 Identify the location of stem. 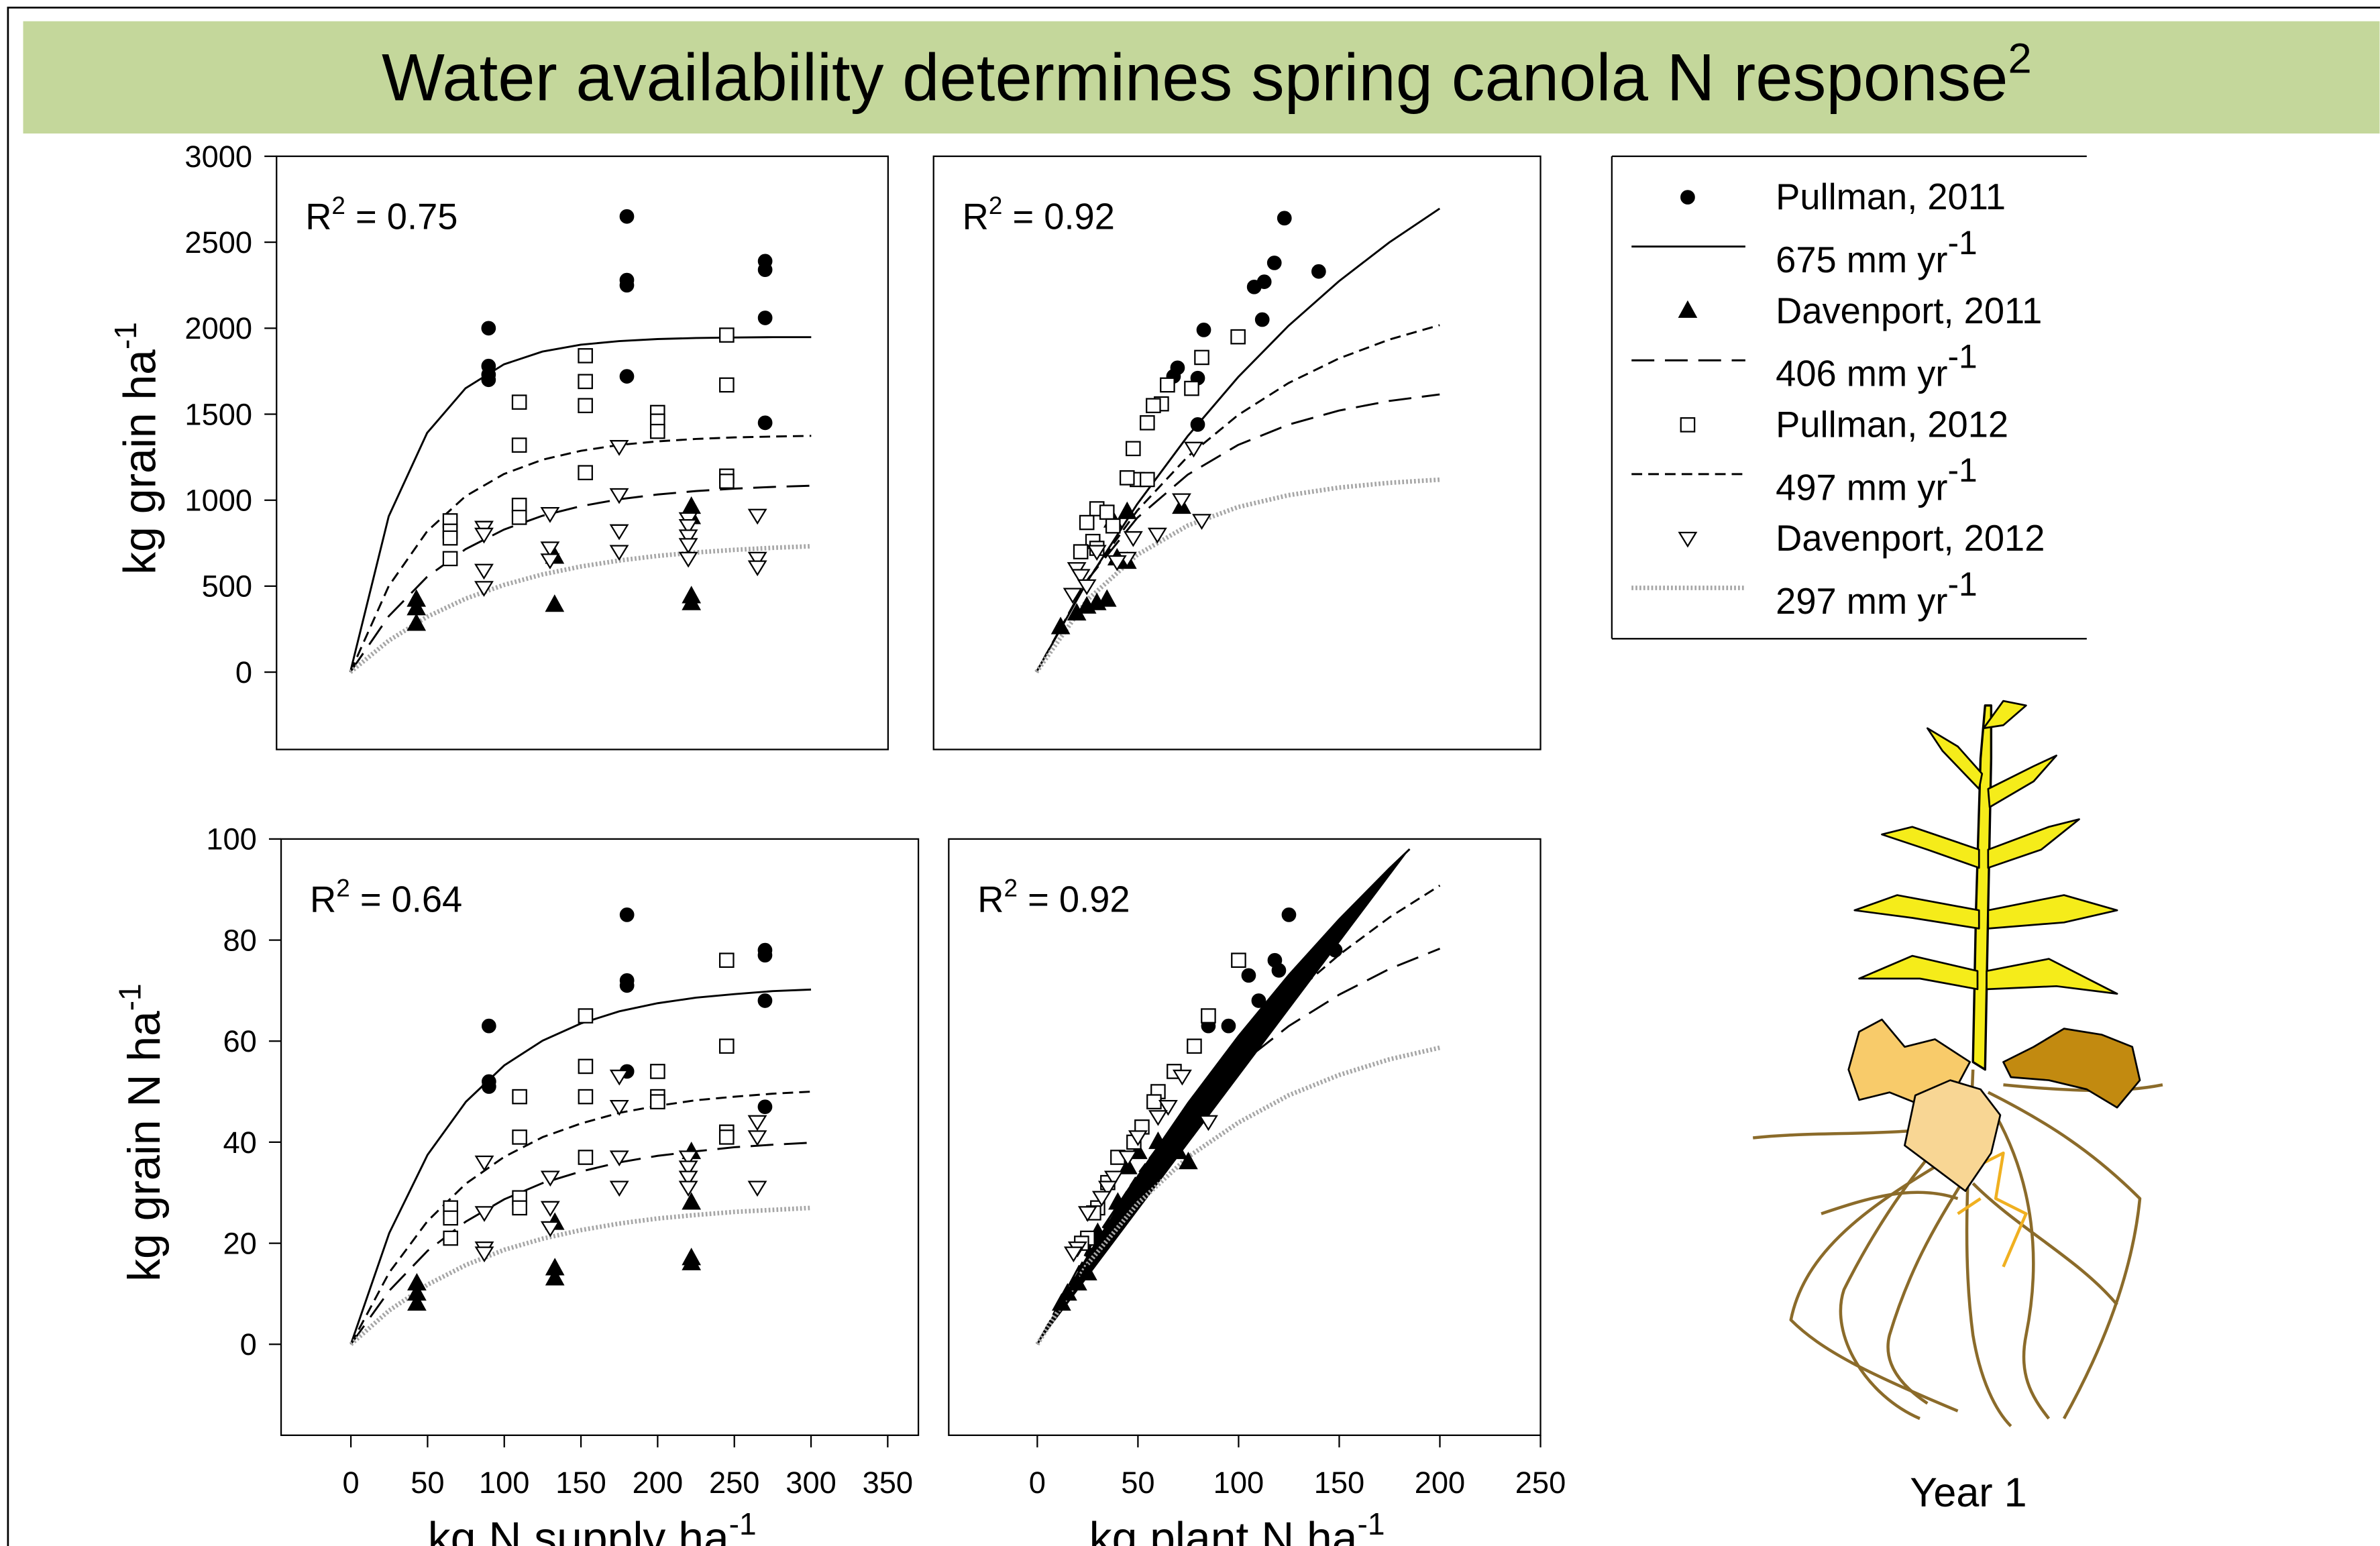
(1982, 888).